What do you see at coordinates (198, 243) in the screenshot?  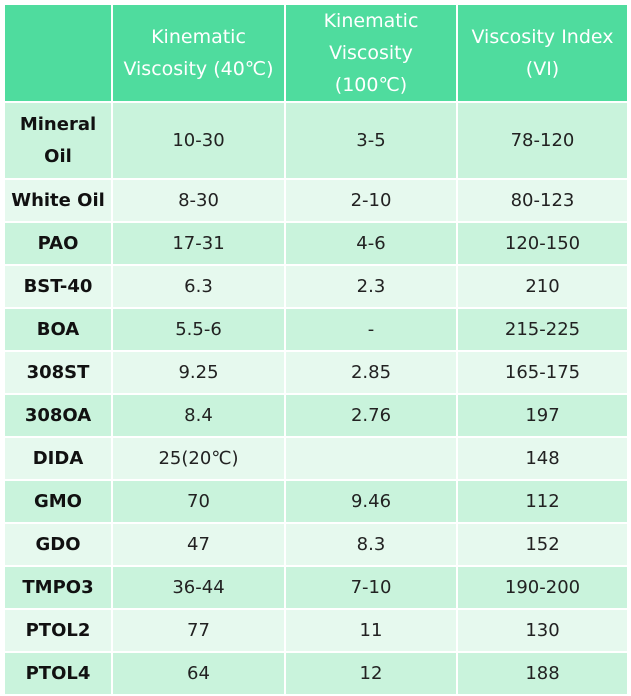 I see `cell-kv40: 17-31` at bounding box center [198, 243].